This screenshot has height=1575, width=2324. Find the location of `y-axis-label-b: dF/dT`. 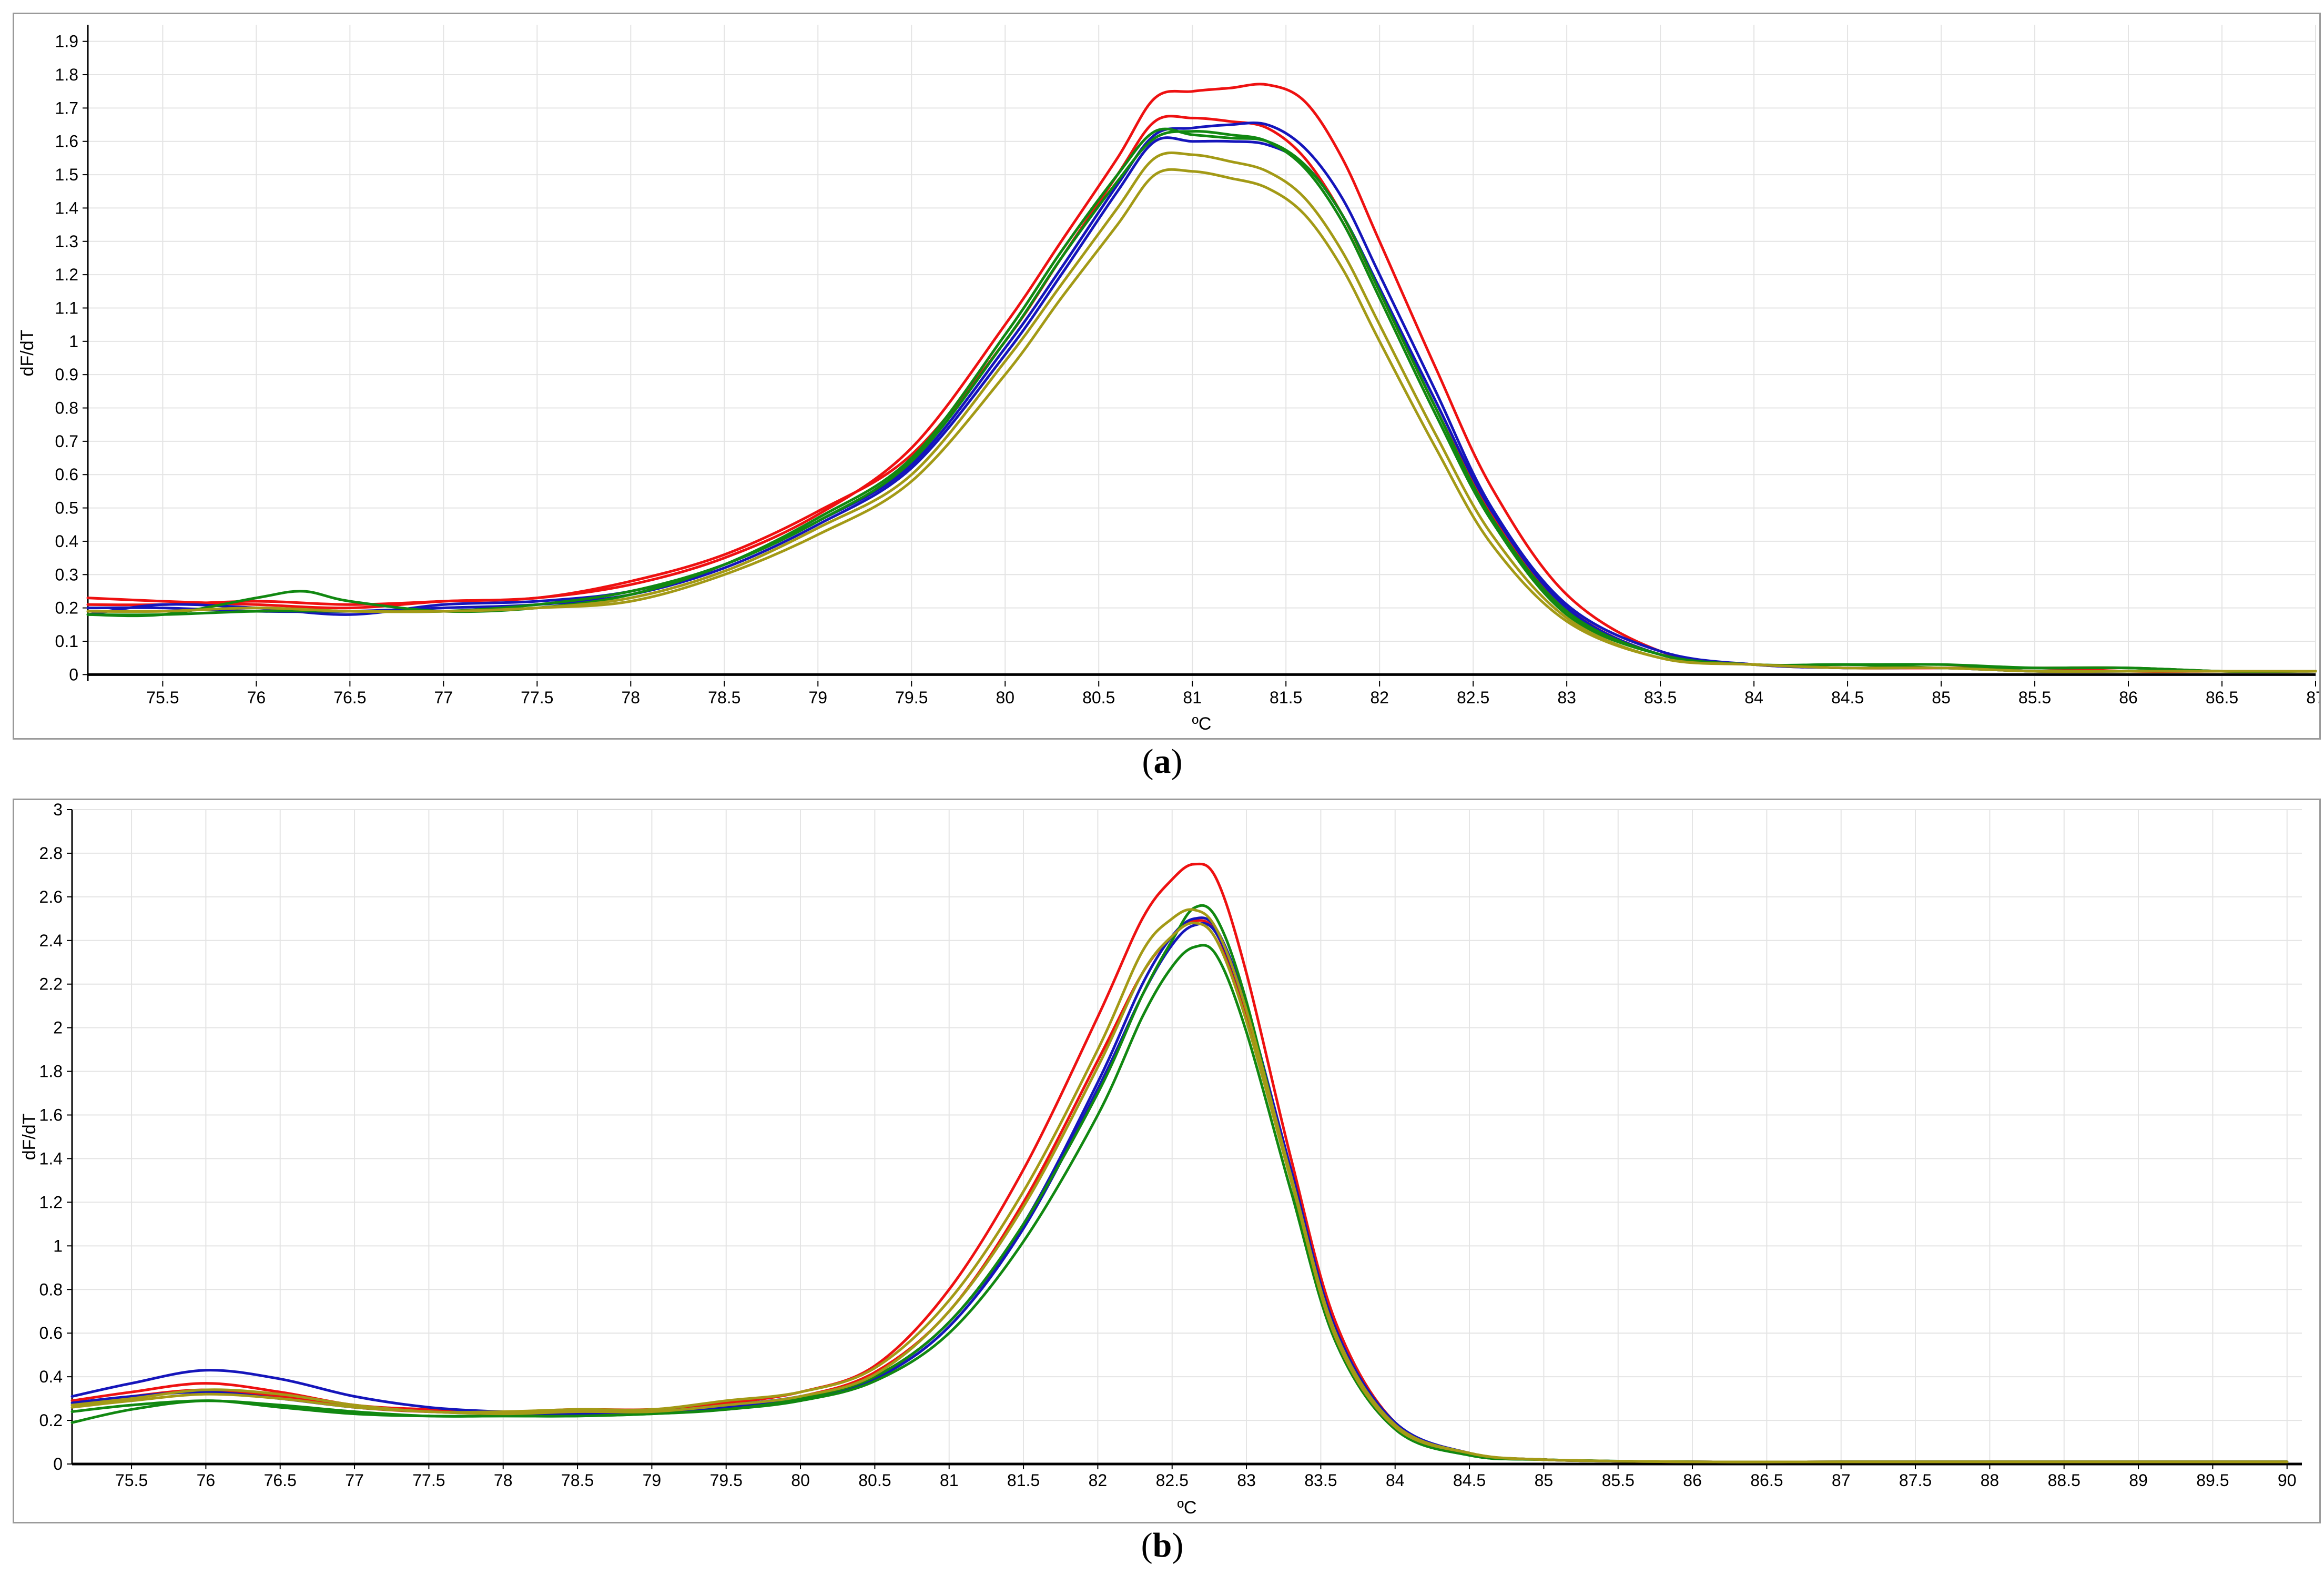

y-axis-label-b: dF/dT is located at coordinates (29, 1137).